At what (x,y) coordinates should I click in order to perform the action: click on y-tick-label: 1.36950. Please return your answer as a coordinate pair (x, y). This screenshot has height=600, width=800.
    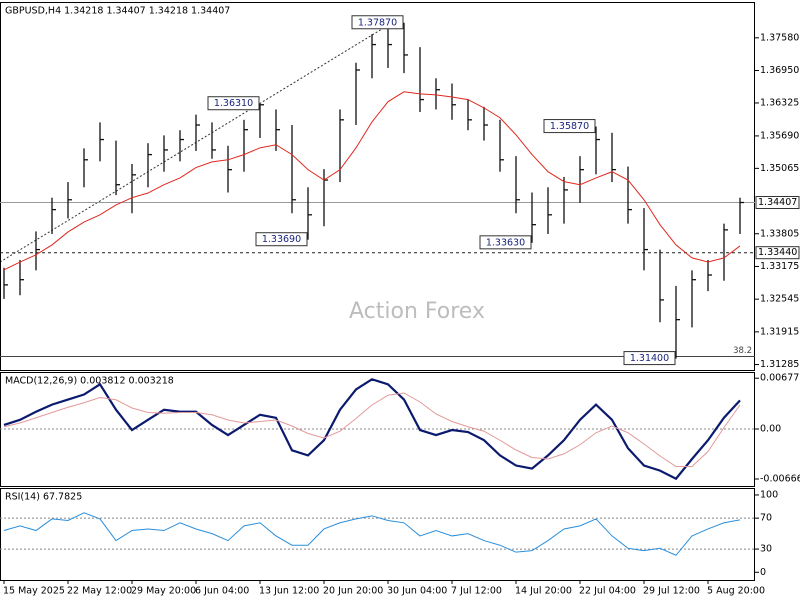
    Looking at the image, I should click on (779, 70).